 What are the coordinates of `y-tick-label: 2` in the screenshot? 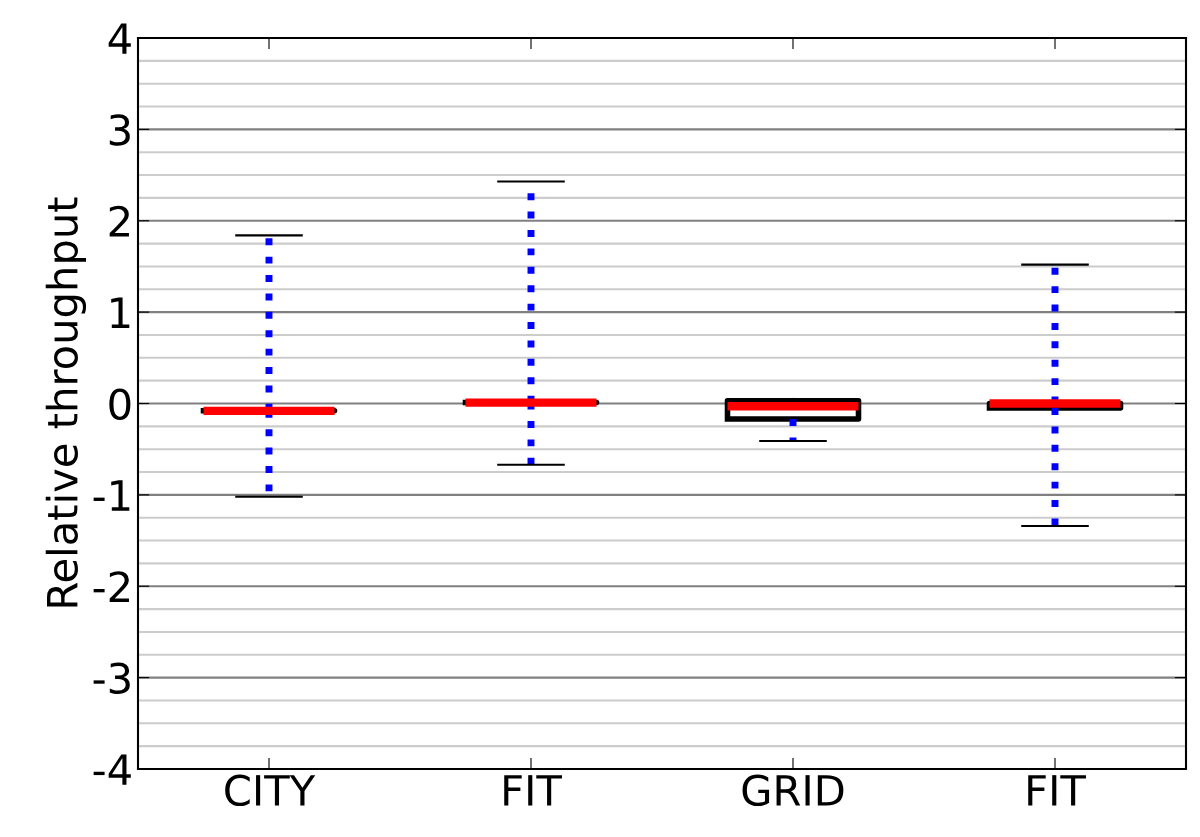 It's located at (119, 221).